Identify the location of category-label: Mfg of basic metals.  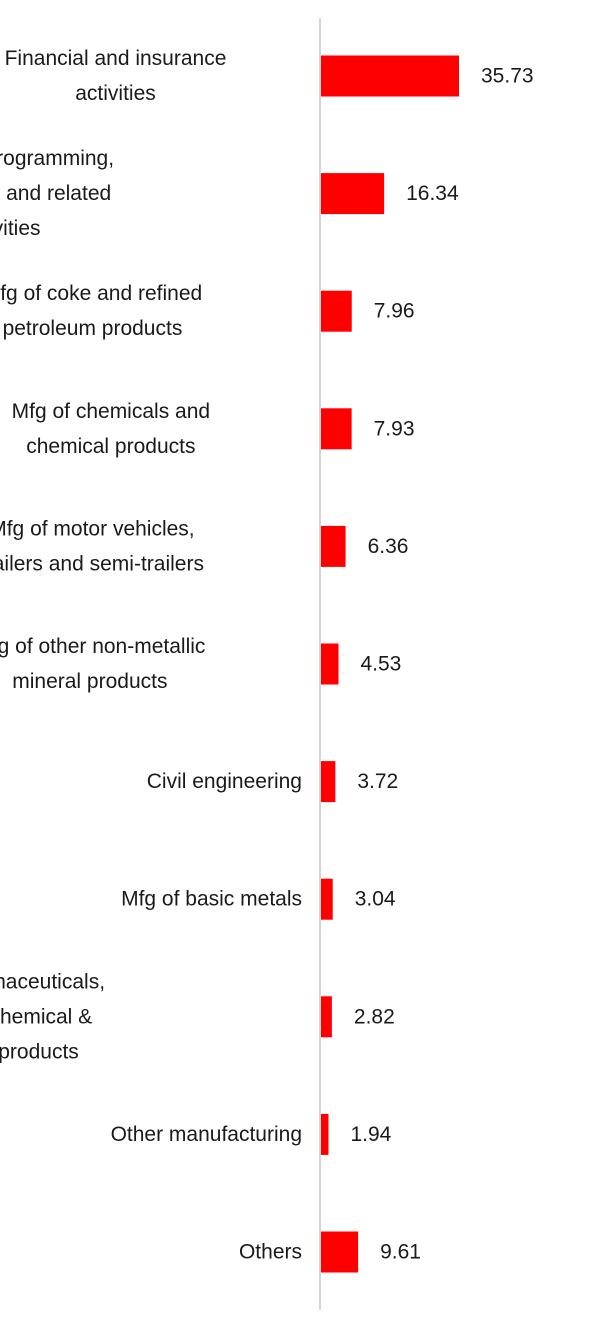
(211, 899).